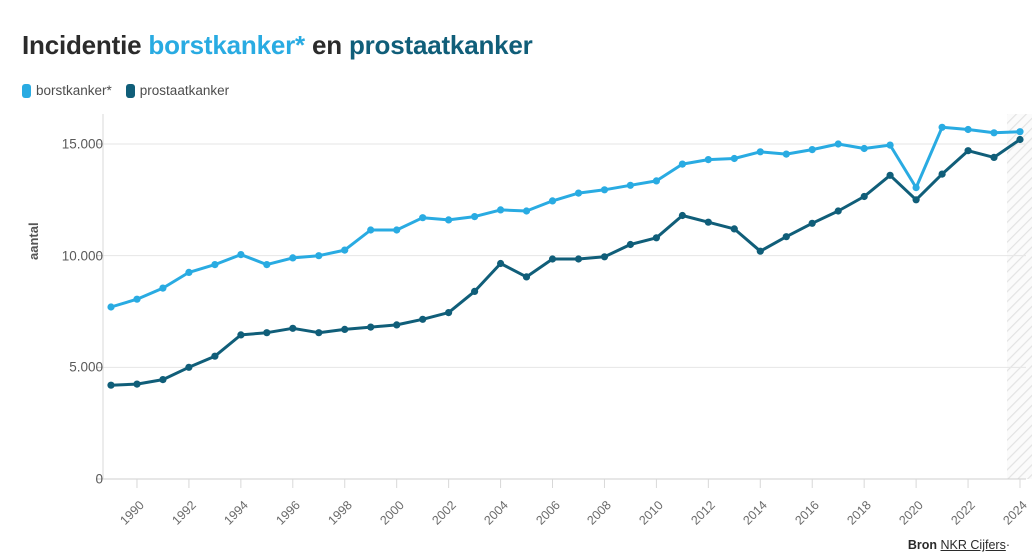  Describe the element at coordinates (547, 513) in the screenshot. I see `x-tick-label: 2006` at that location.